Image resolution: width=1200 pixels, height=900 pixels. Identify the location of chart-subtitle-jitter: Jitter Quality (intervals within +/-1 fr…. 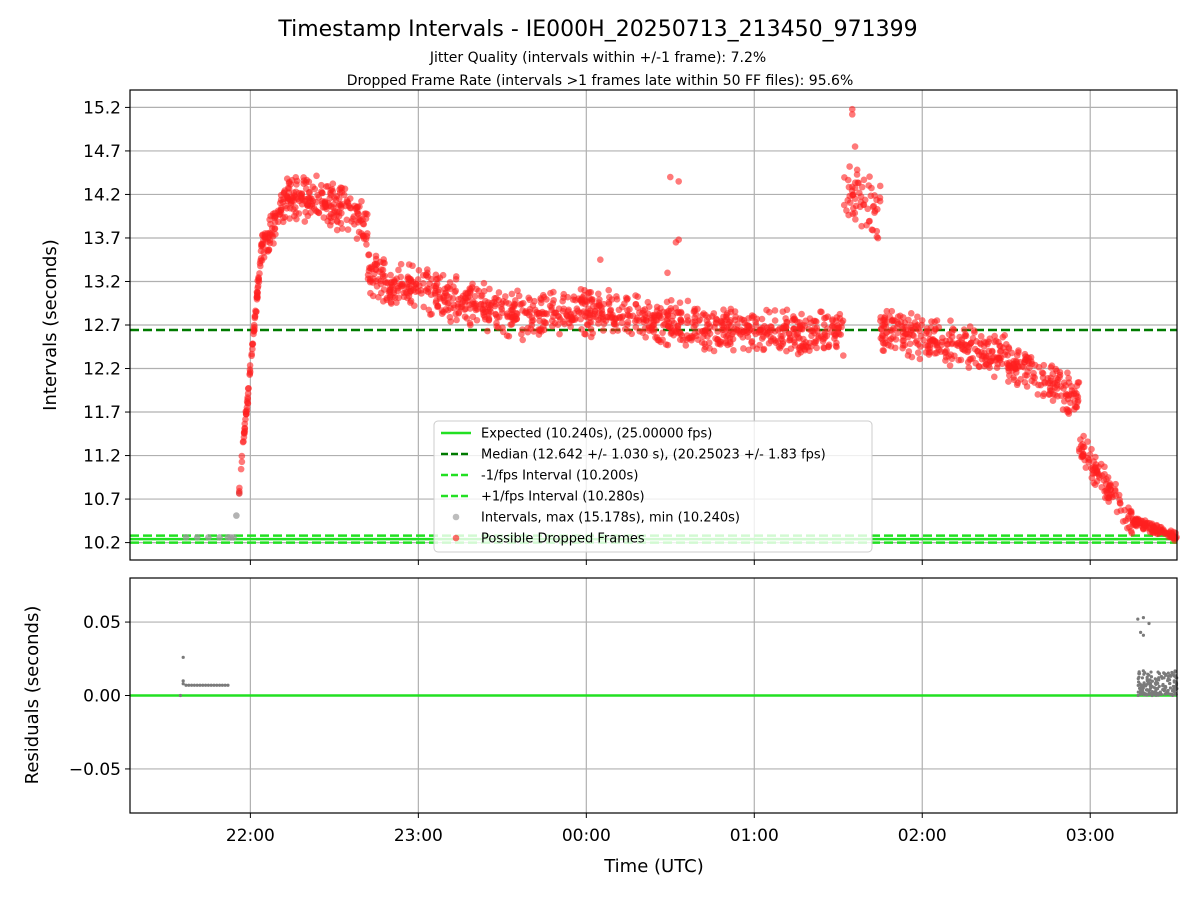
(597, 58).